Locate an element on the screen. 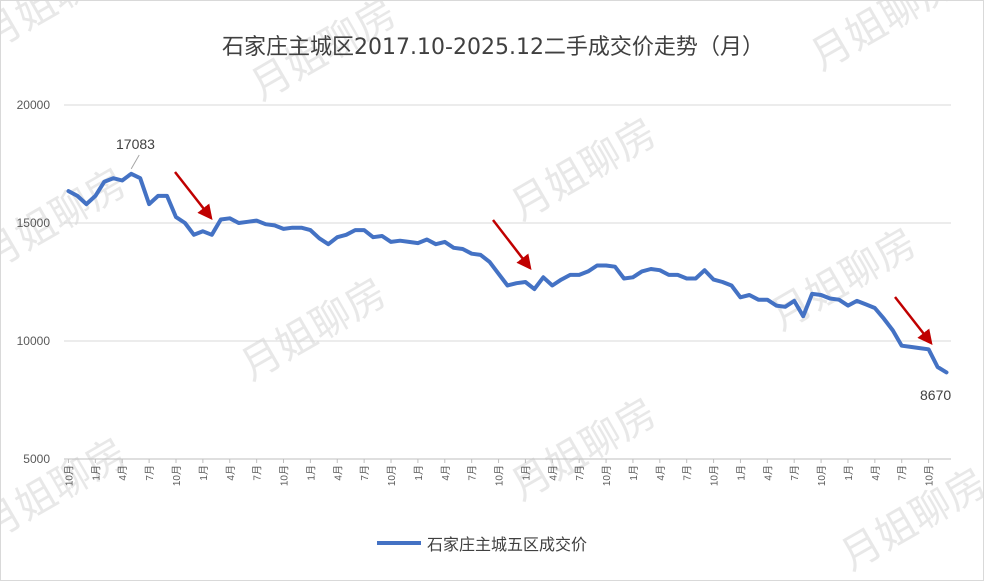 The image size is (984, 581). legend-swatch is located at coordinates (399, 543).